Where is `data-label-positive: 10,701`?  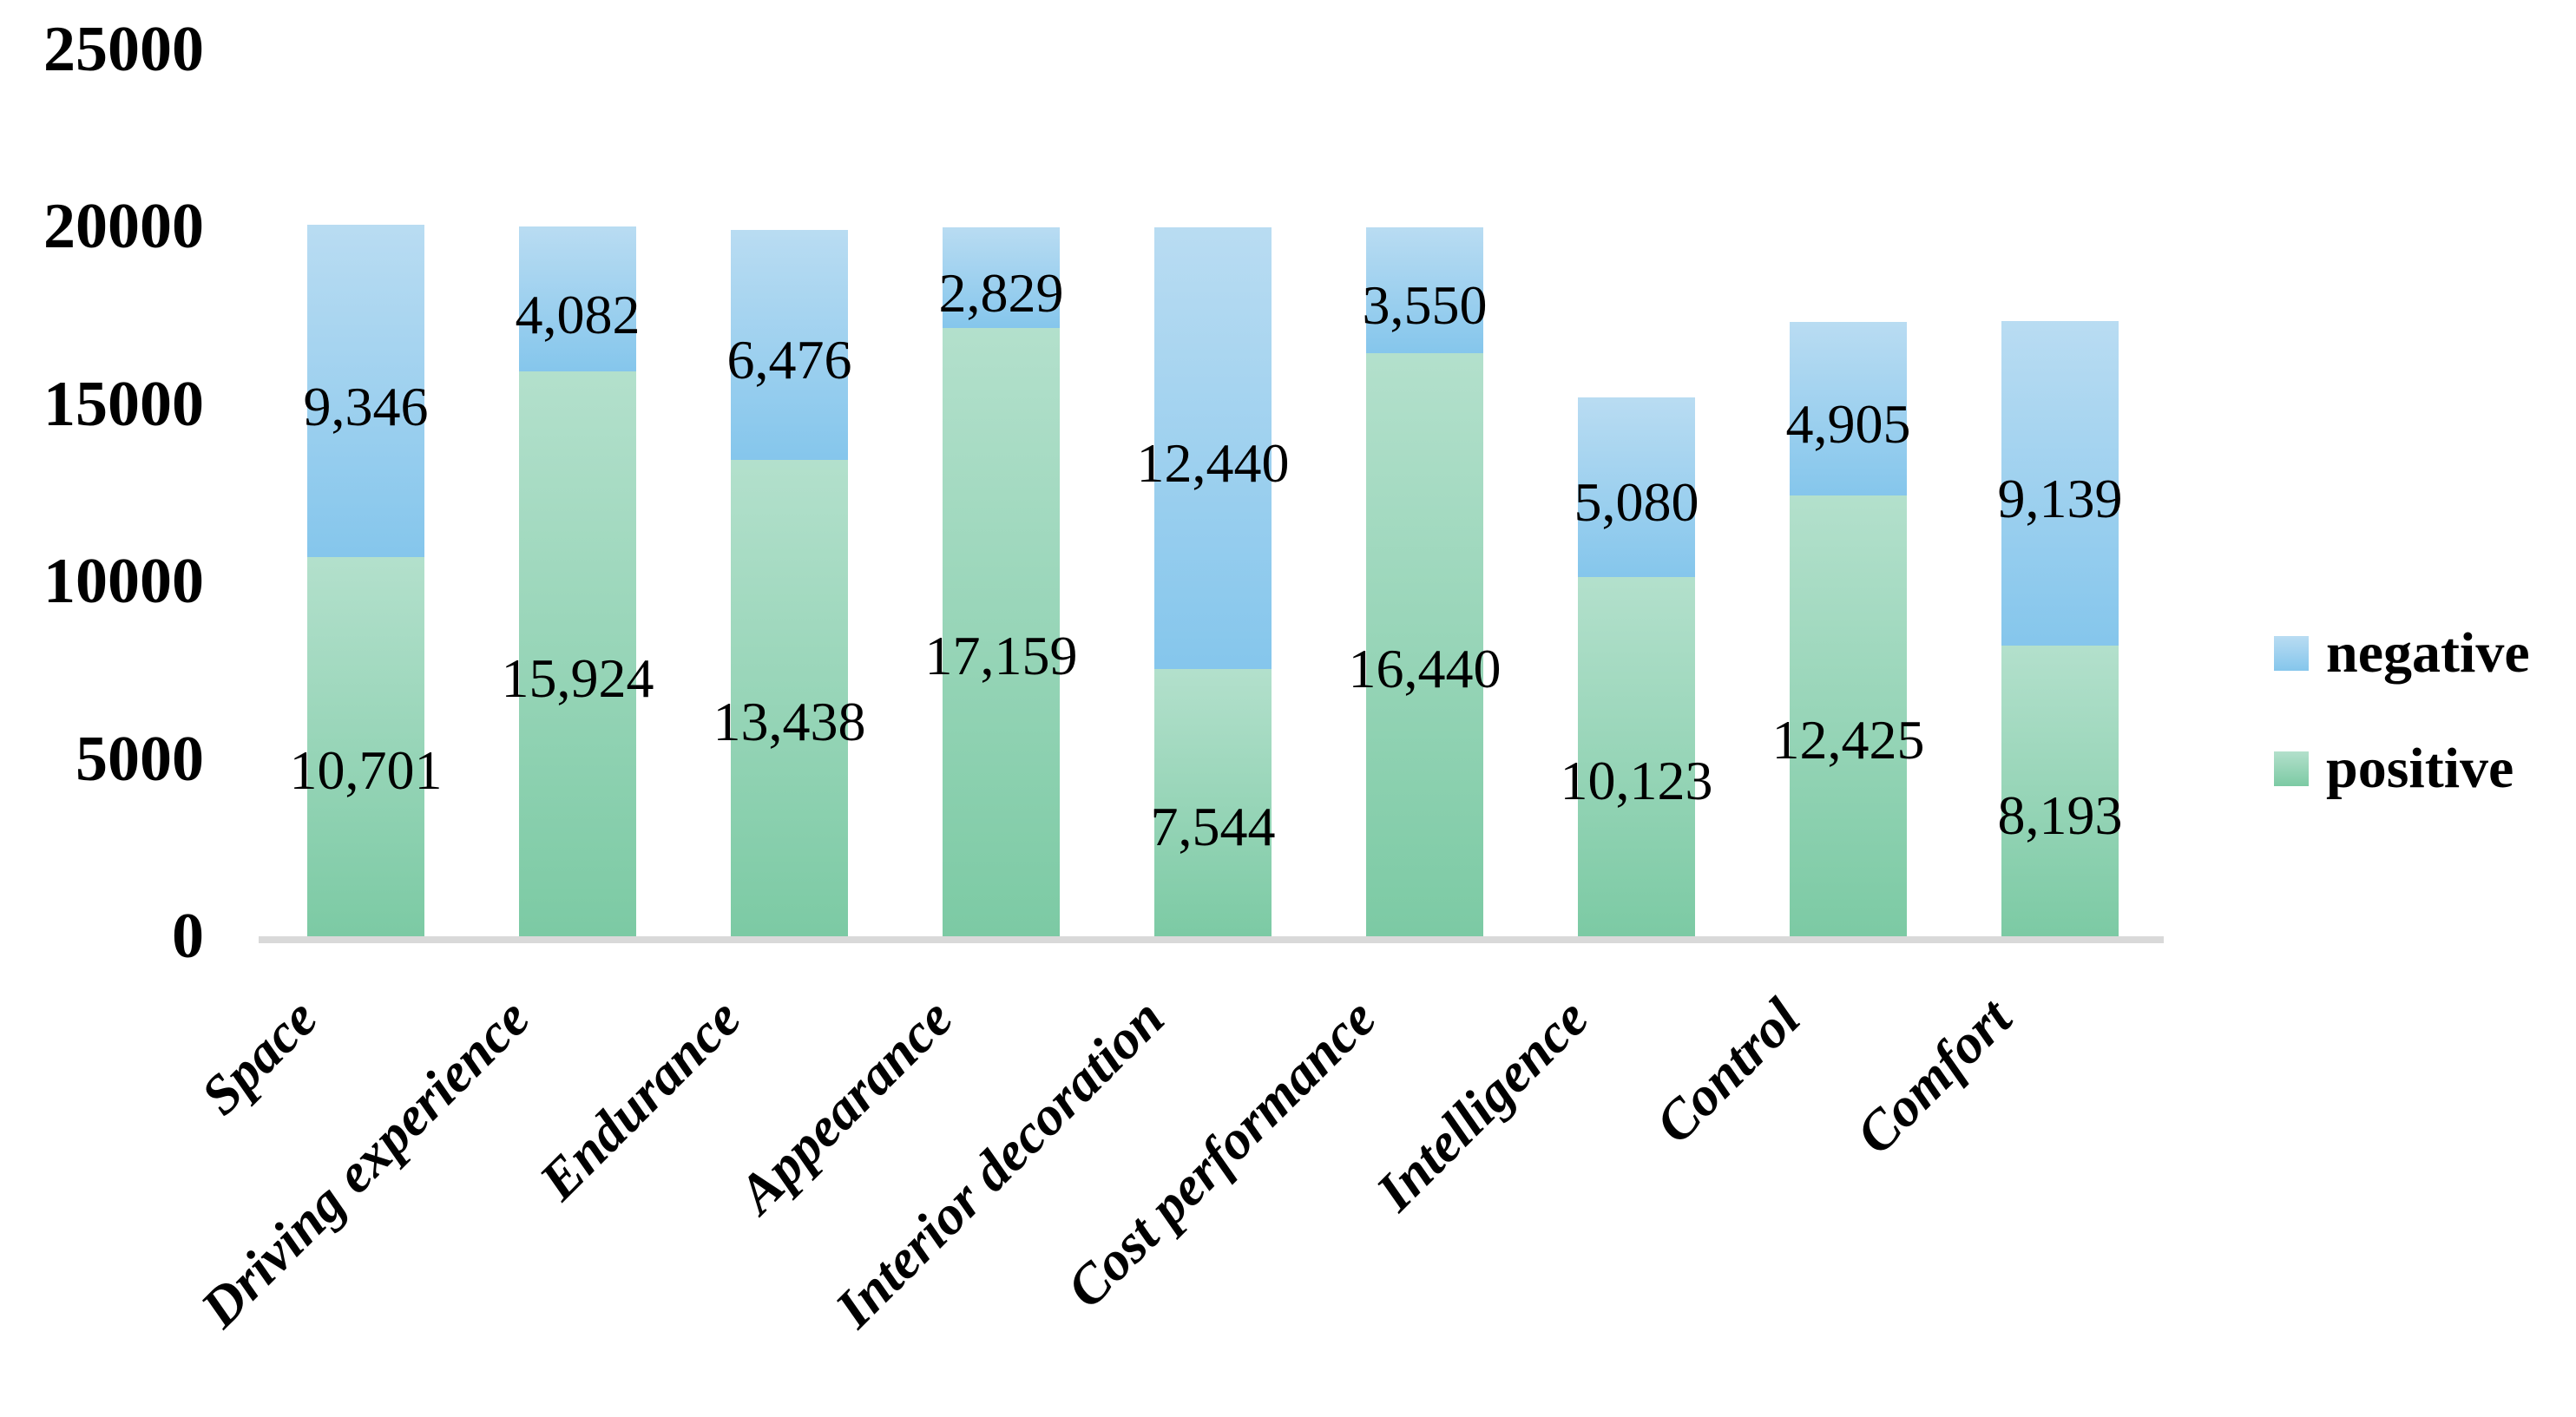
data-label-positive: 10,701 is located at coordinates (366, 771).